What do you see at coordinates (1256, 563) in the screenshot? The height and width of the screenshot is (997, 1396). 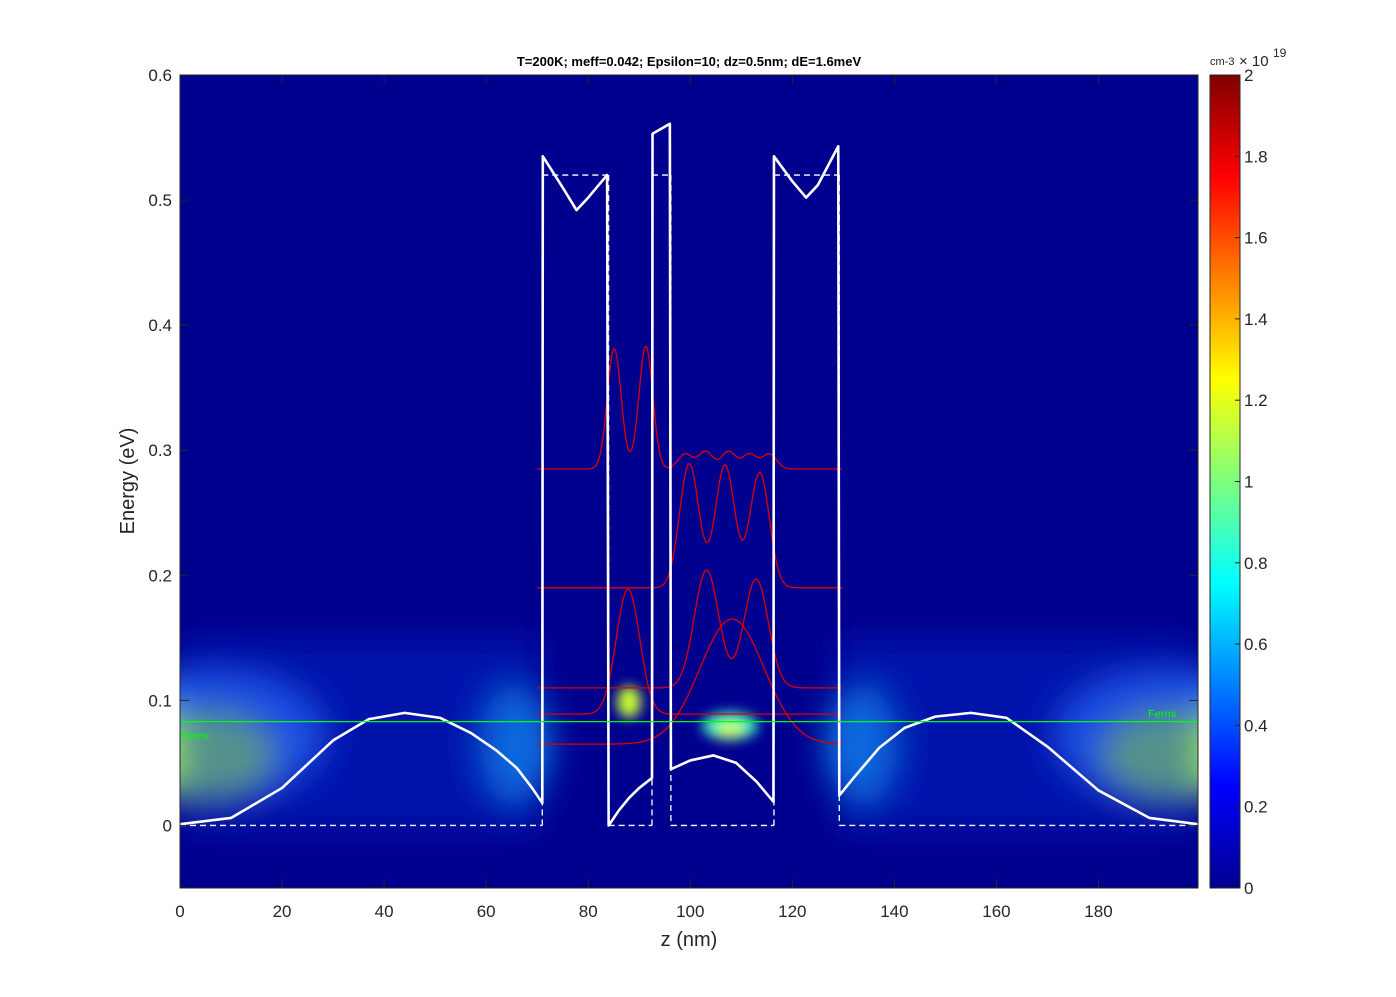 I see `colorbar-tick-label: 0.8` at bounding box center [1256, 563].